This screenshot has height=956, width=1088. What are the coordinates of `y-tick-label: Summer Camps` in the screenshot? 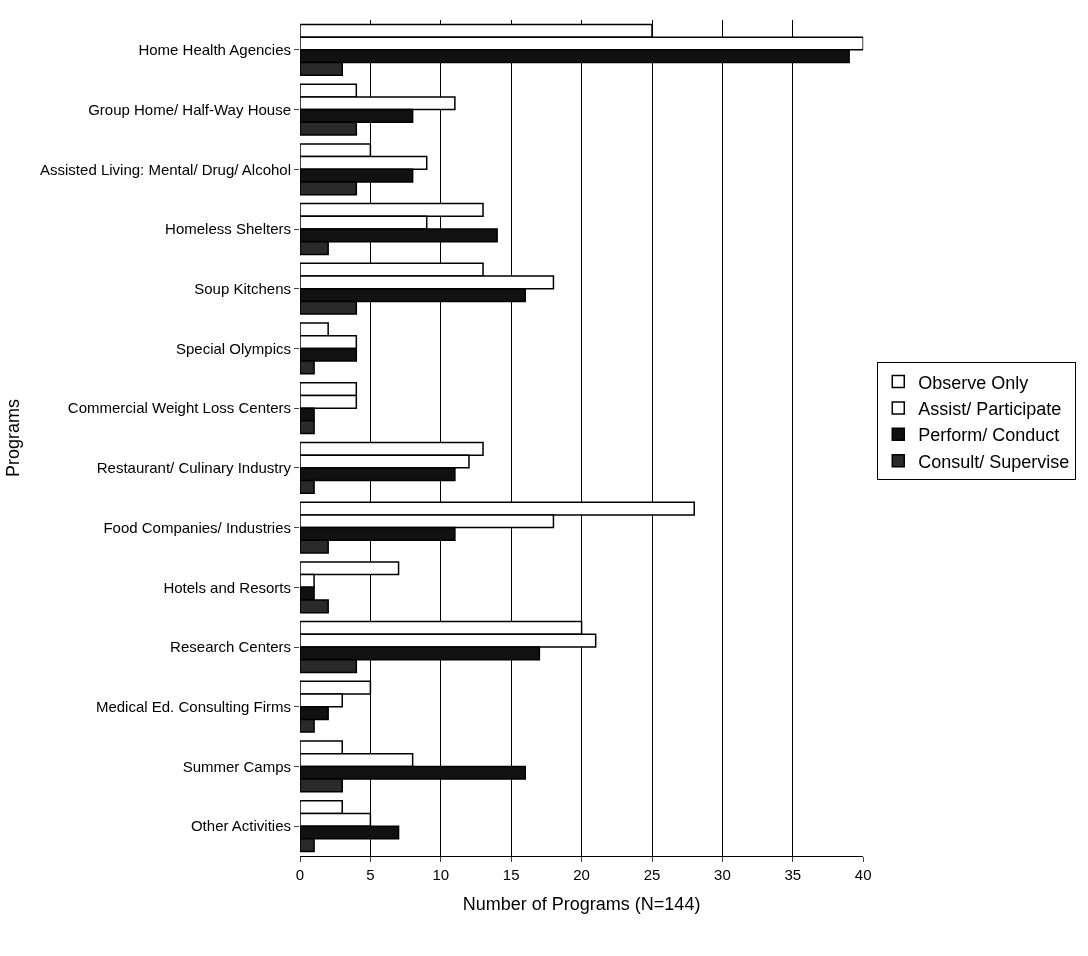 It's located at (236, 766).